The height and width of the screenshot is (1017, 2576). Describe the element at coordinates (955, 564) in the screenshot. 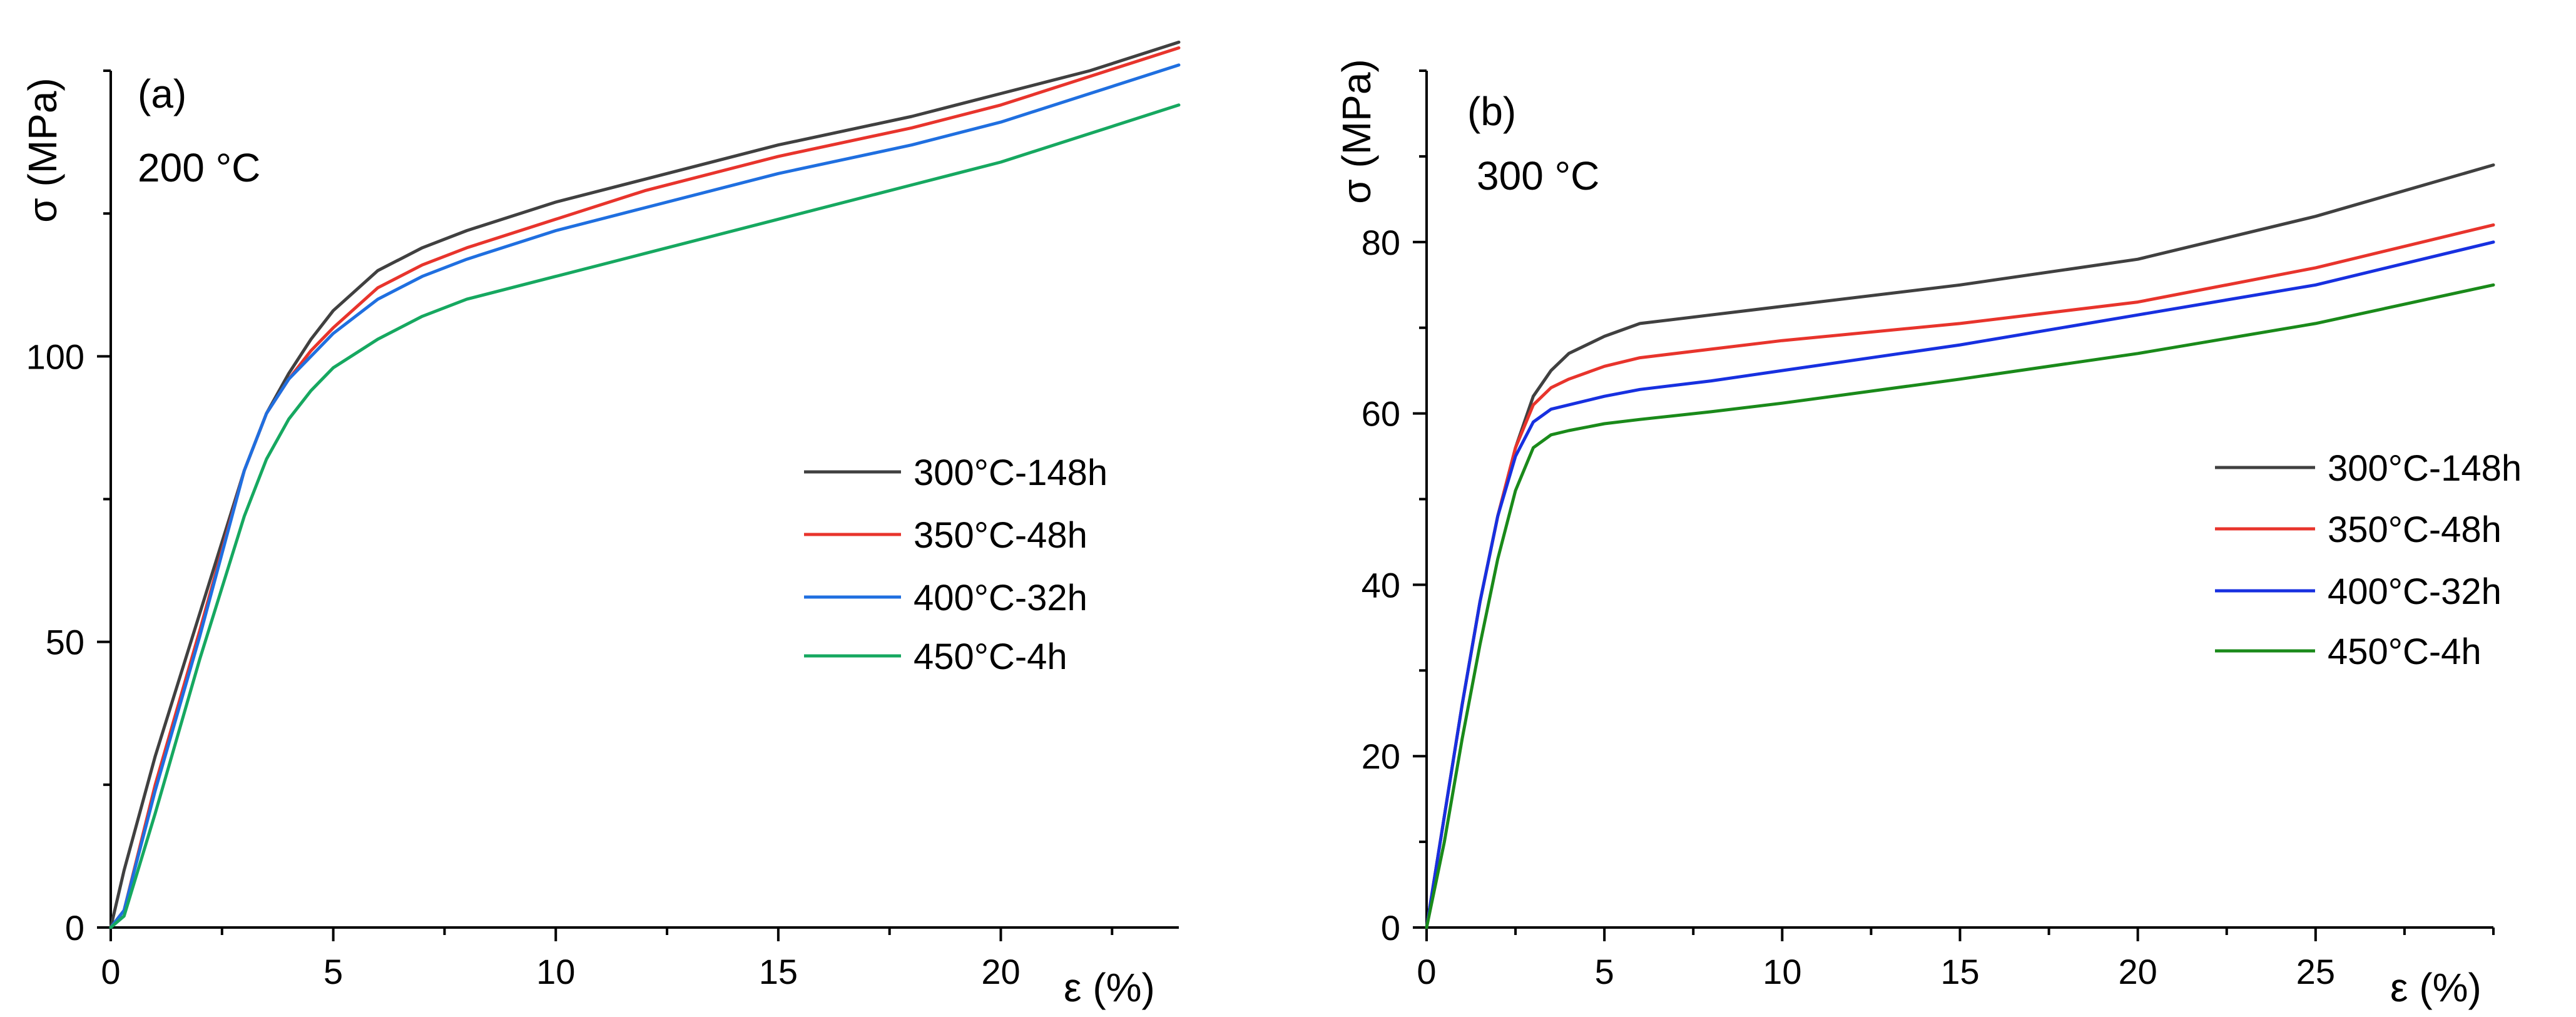

I see `legend-a: 300°C-148h 350°C-48h 400°C-32h 450°C-4h` at that location.